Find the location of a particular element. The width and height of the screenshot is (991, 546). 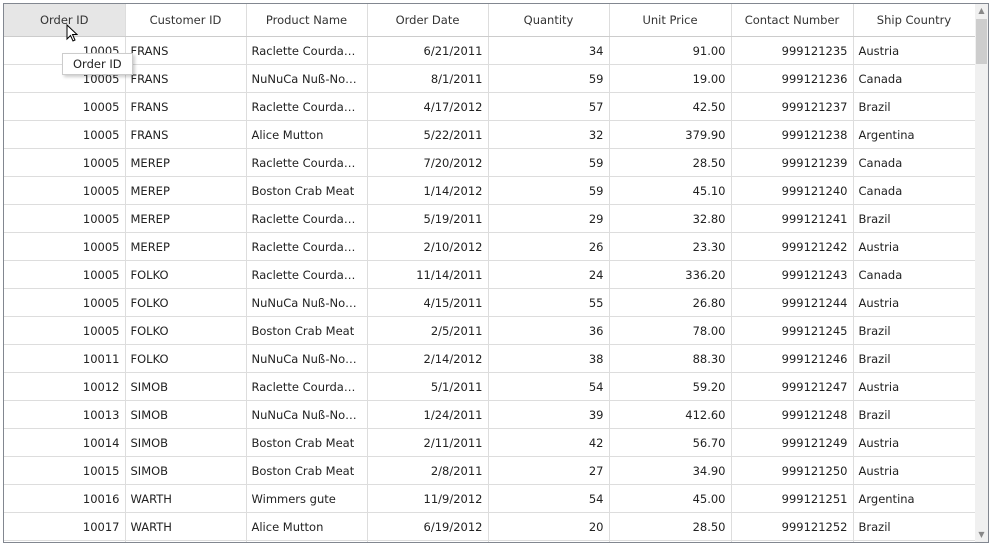

cell-unit-price: 34.90 is located at coordinates (670, 470).